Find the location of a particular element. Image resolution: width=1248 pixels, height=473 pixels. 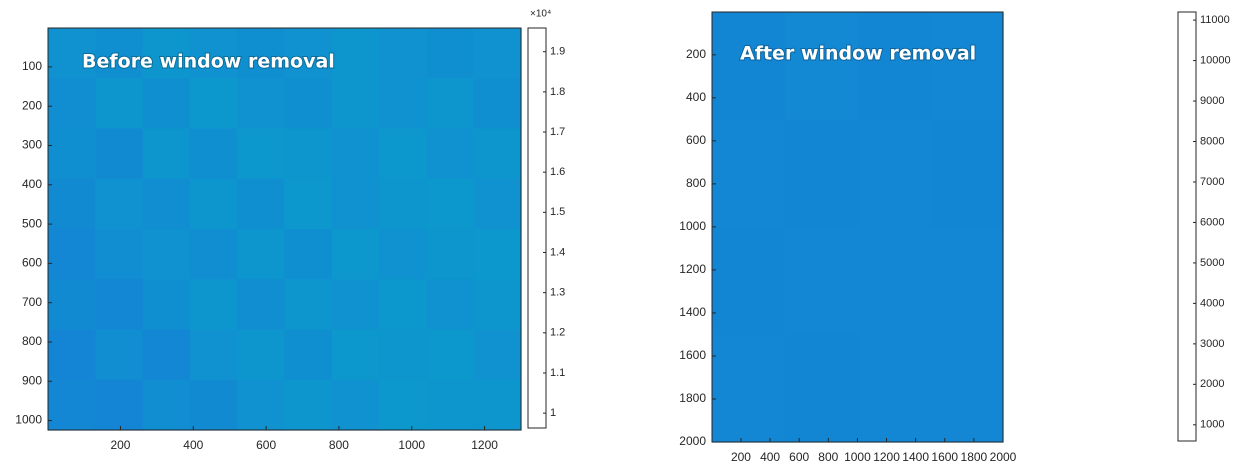

panel-title: Before window removal is located at coordinates (208, 62).